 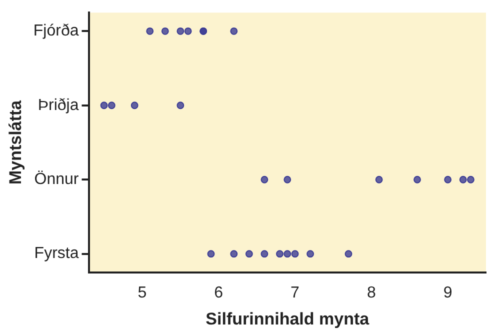 I want to click on x-tick-label: 8, so click(x=371, y=293).